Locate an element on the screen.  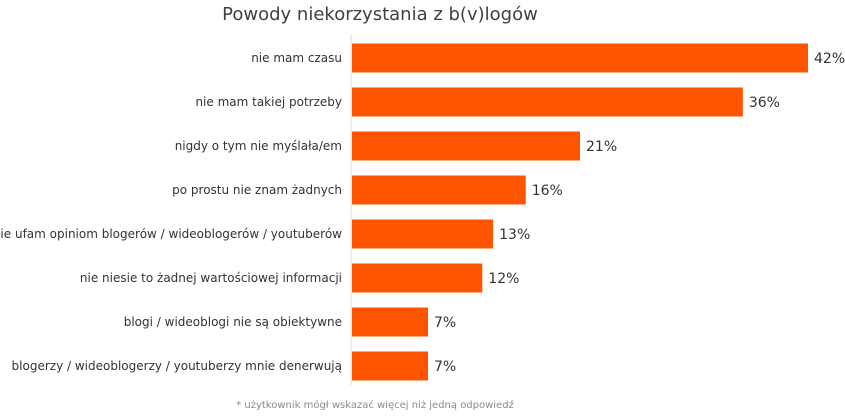
value-label: 13% is located at coordinates (514, 235).